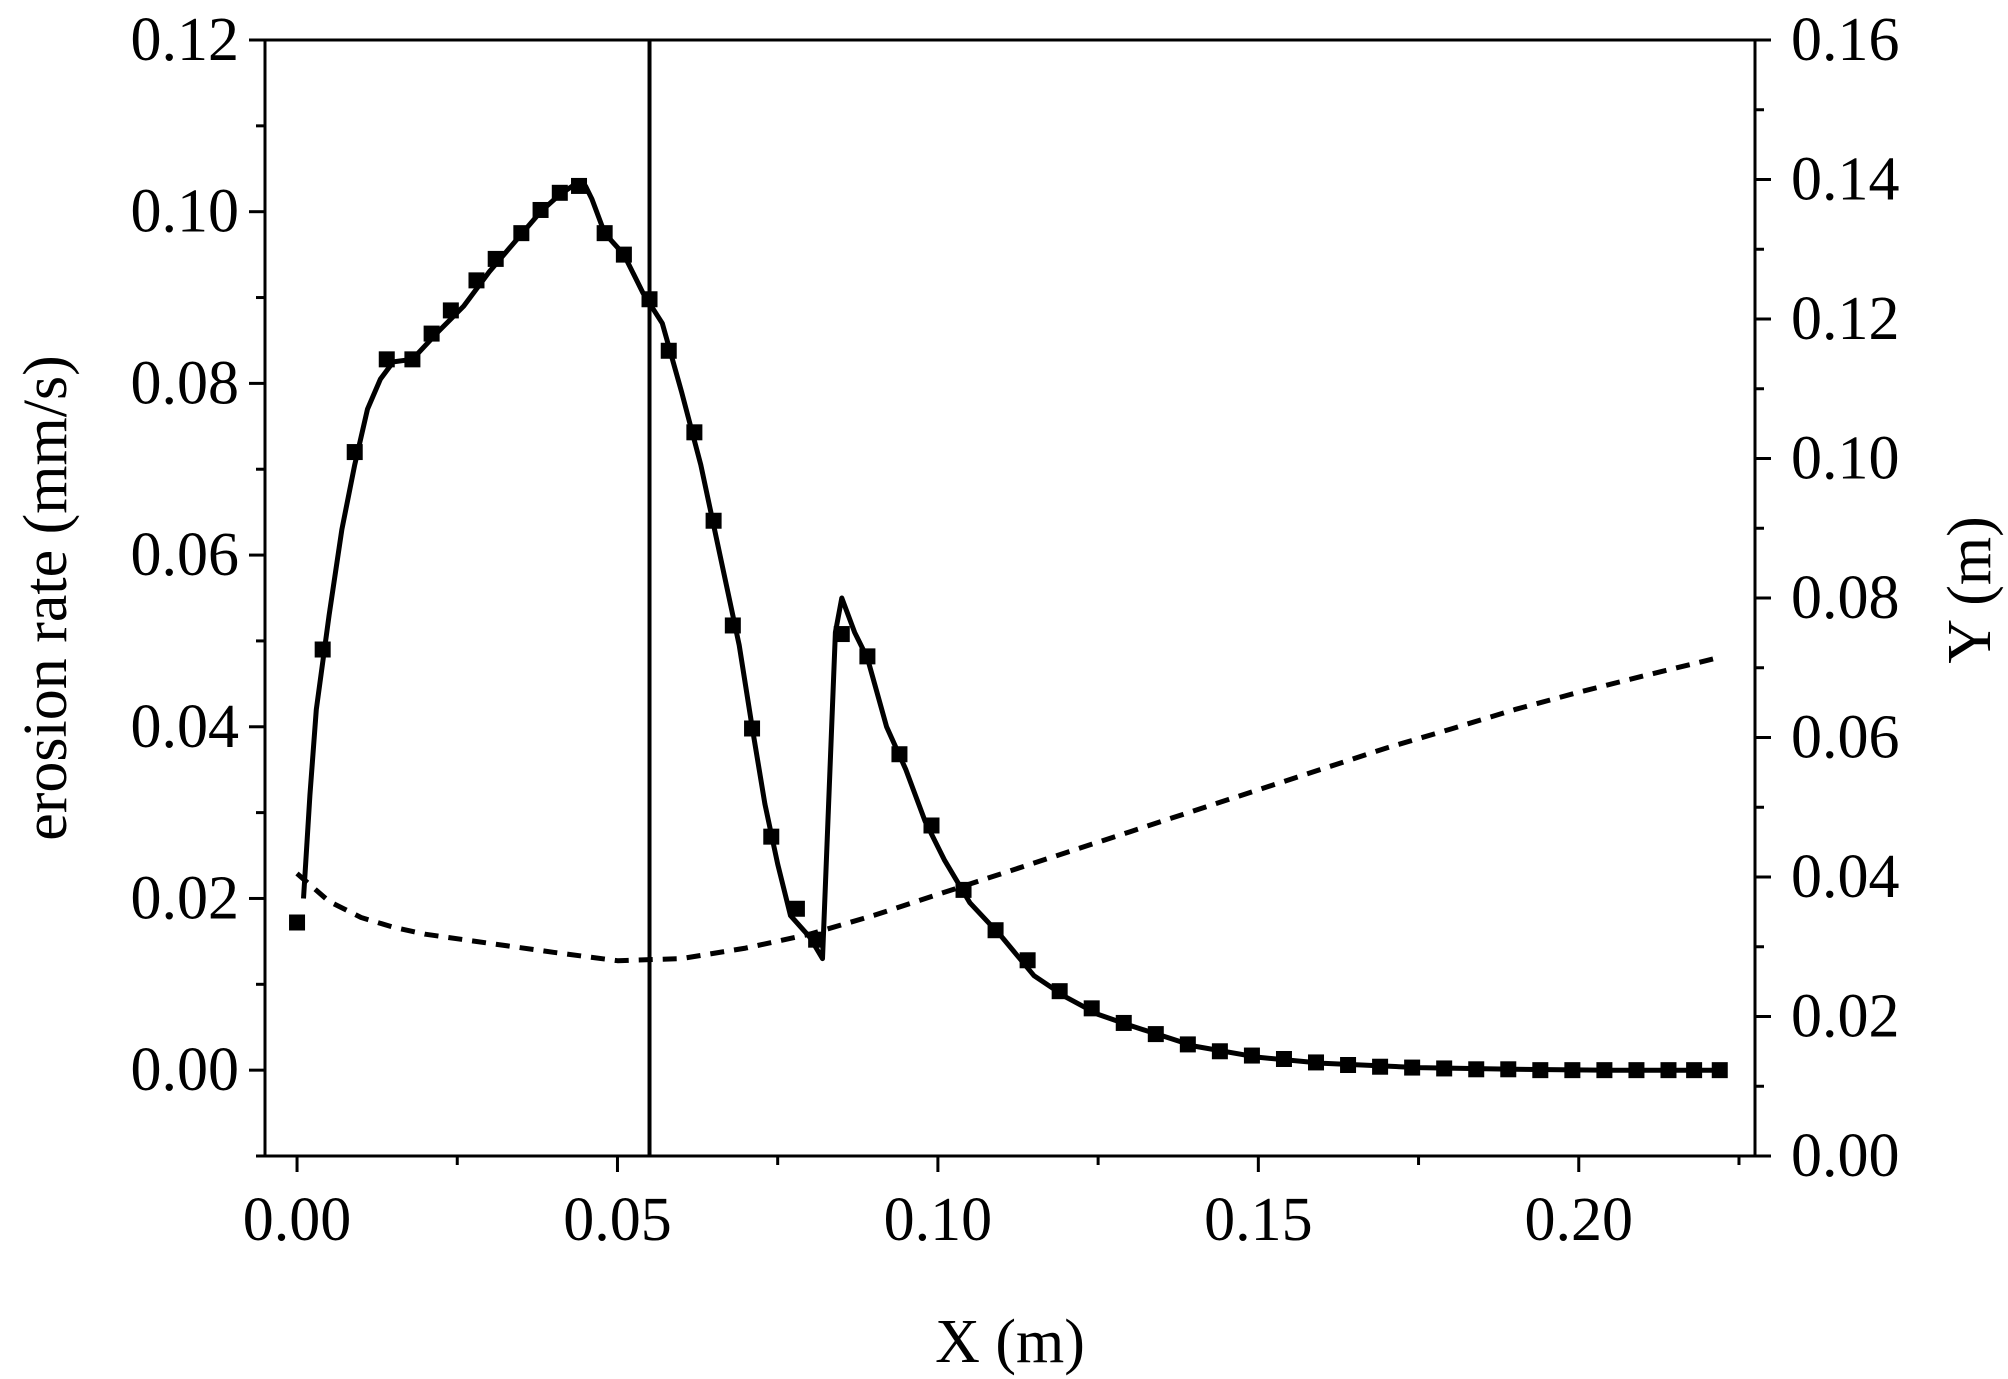 The width and height of the screenshot is (2008, 1379). What do you see at coordinates (1258, 1220) in the screenshot?
I see `x-tick-label: 0.15` at bounding box center [1258, 1220].